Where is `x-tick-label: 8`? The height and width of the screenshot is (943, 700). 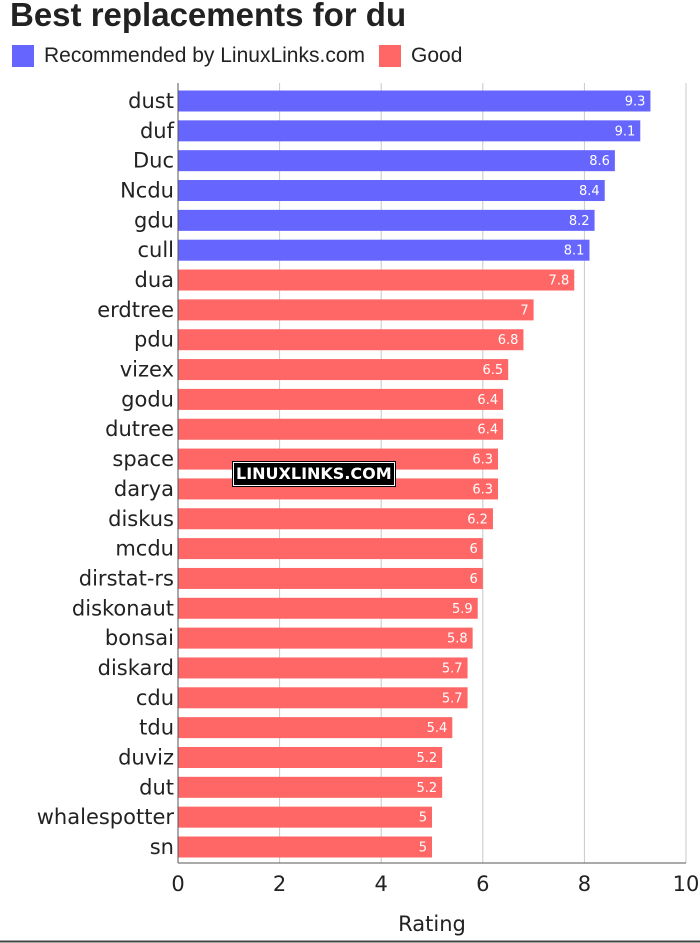 x-tick-label: 8 is located at coordinates (584, 884).